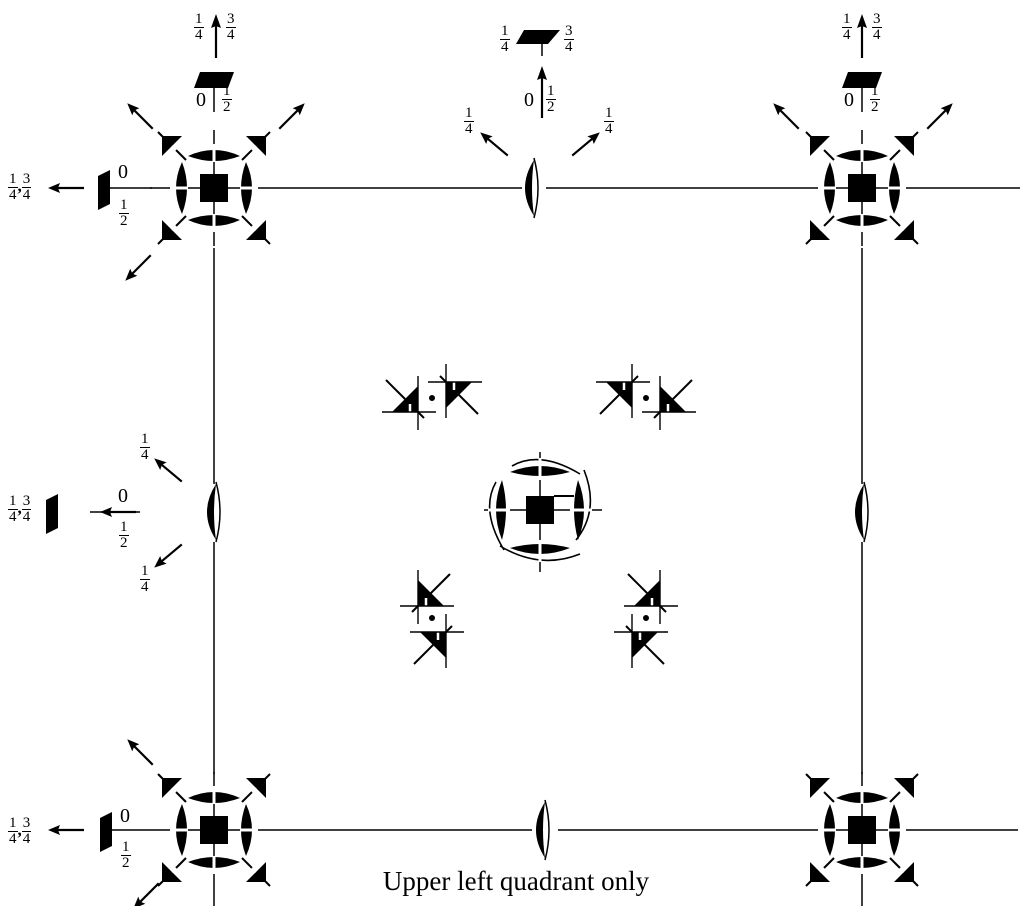  I want to click on label-bl-zero: 0, so click(125, 816).